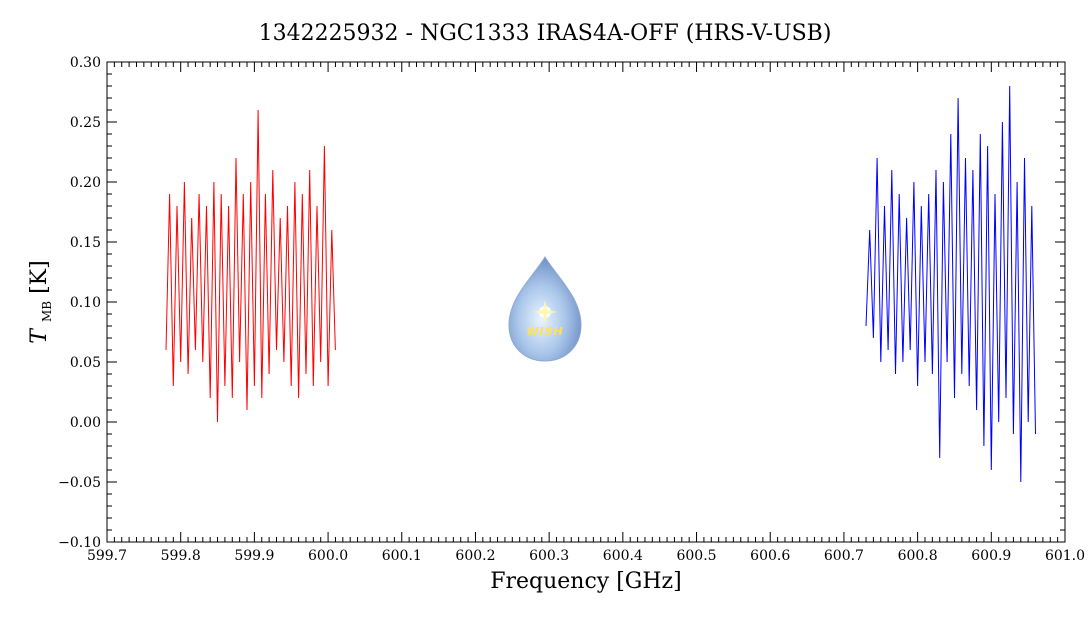  Describe the element at coordinates (85, 363) in the screenshot. I see `y-tick-label: 0.05` at that location.